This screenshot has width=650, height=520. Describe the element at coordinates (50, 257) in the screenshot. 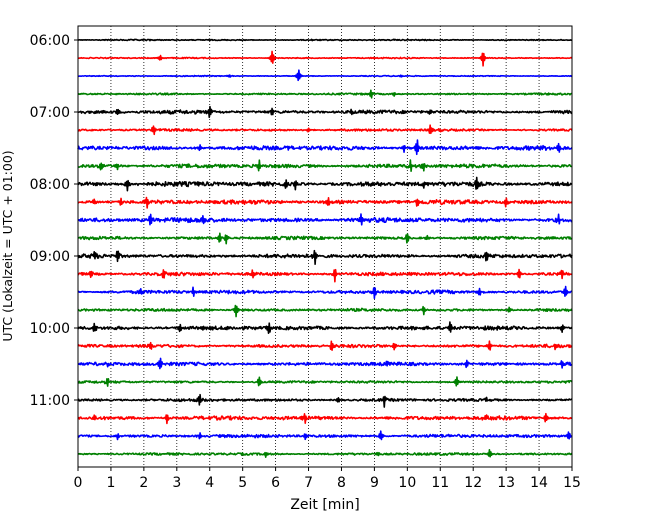

I see `y-tick-label: 09:00` at that location.